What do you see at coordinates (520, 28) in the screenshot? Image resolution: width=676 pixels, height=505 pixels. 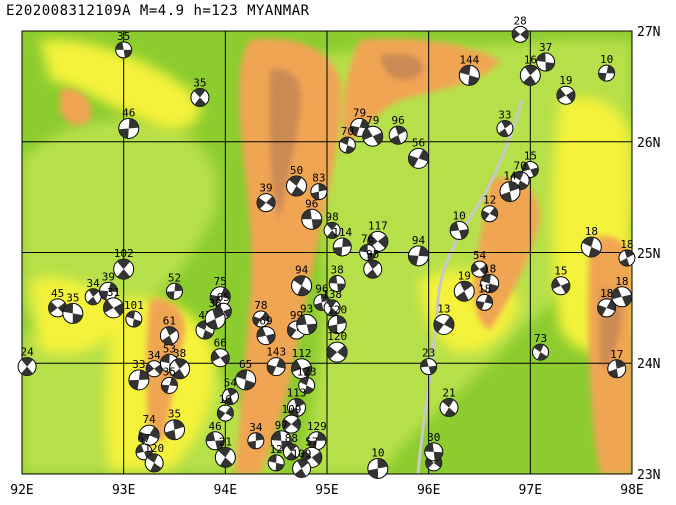 I see `focal-mechanism: 28` at bounding box center [520, 28].